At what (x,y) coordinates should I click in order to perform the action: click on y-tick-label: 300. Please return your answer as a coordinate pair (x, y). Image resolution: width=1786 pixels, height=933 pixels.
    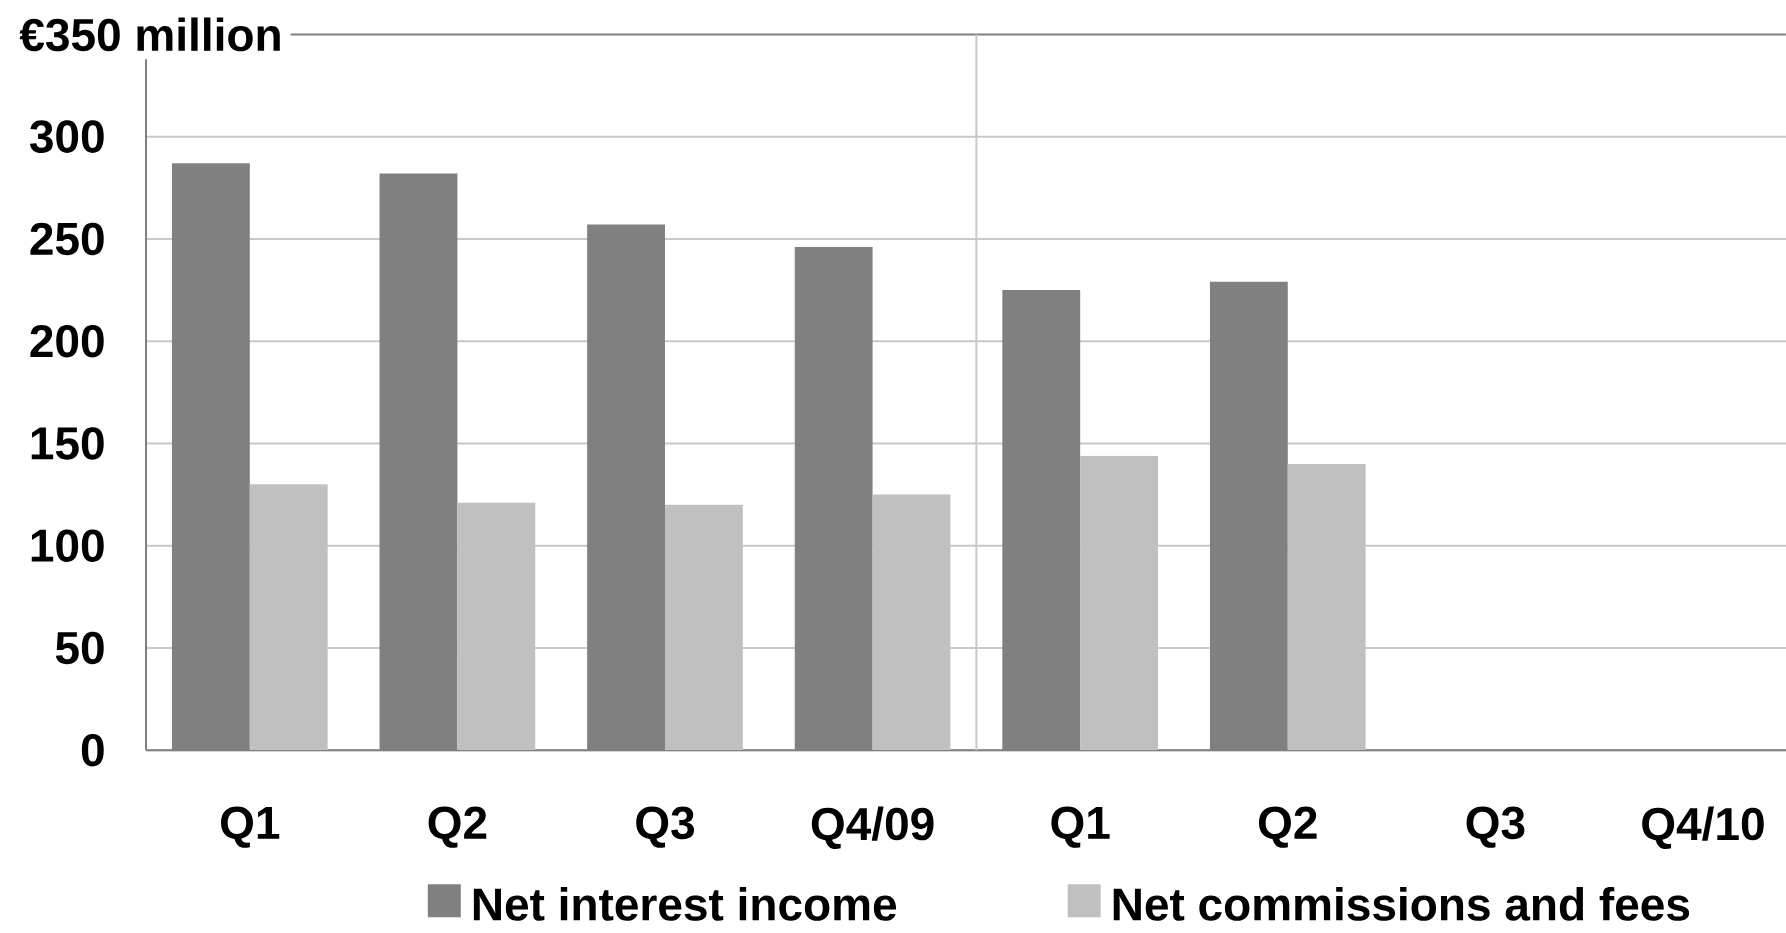
    Looking at the image, I should click on (66, 136).